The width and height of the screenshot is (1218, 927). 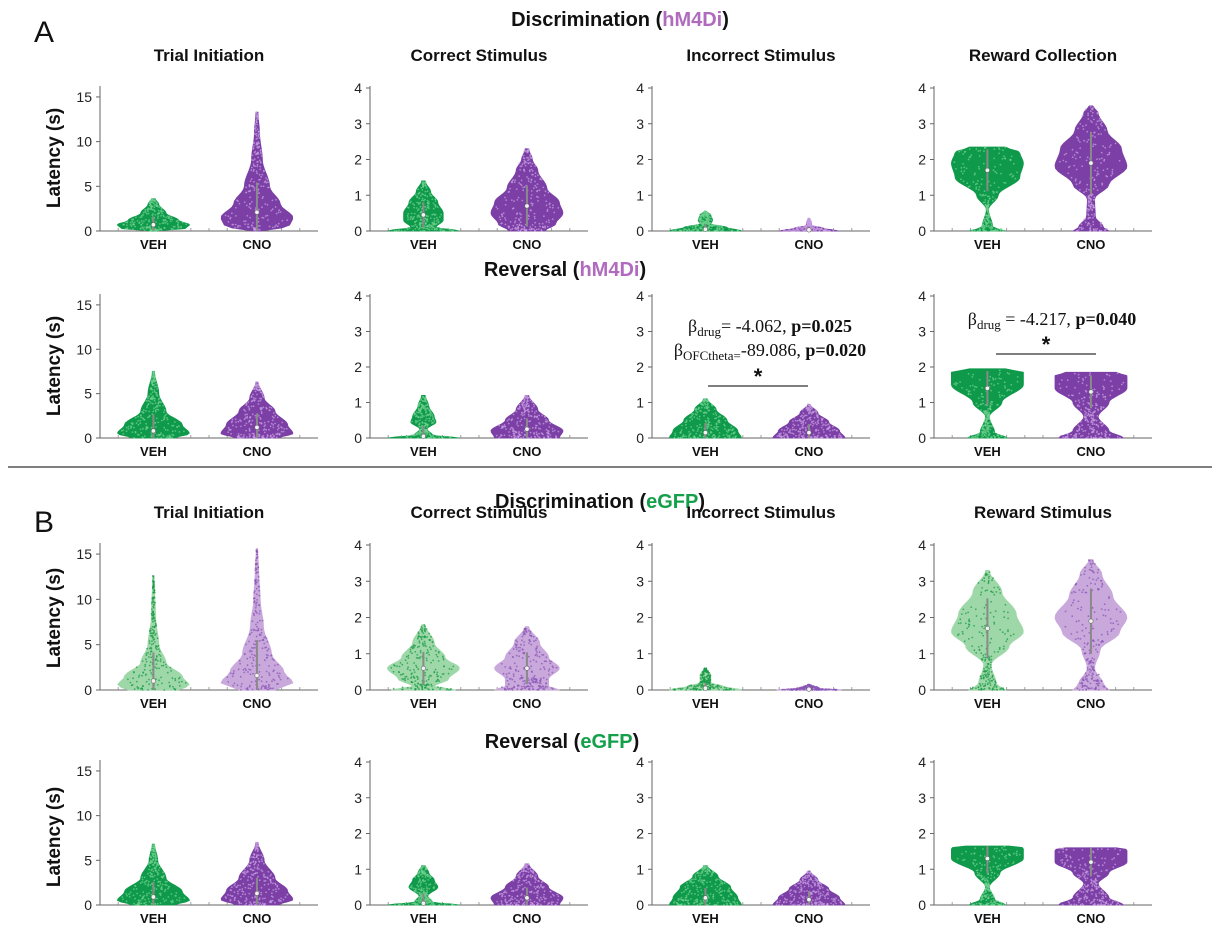 What do you see at coordinates (423, 244) in the screenshot?
I see `category-label-veh: VEH` at bounding box center [423, 244].